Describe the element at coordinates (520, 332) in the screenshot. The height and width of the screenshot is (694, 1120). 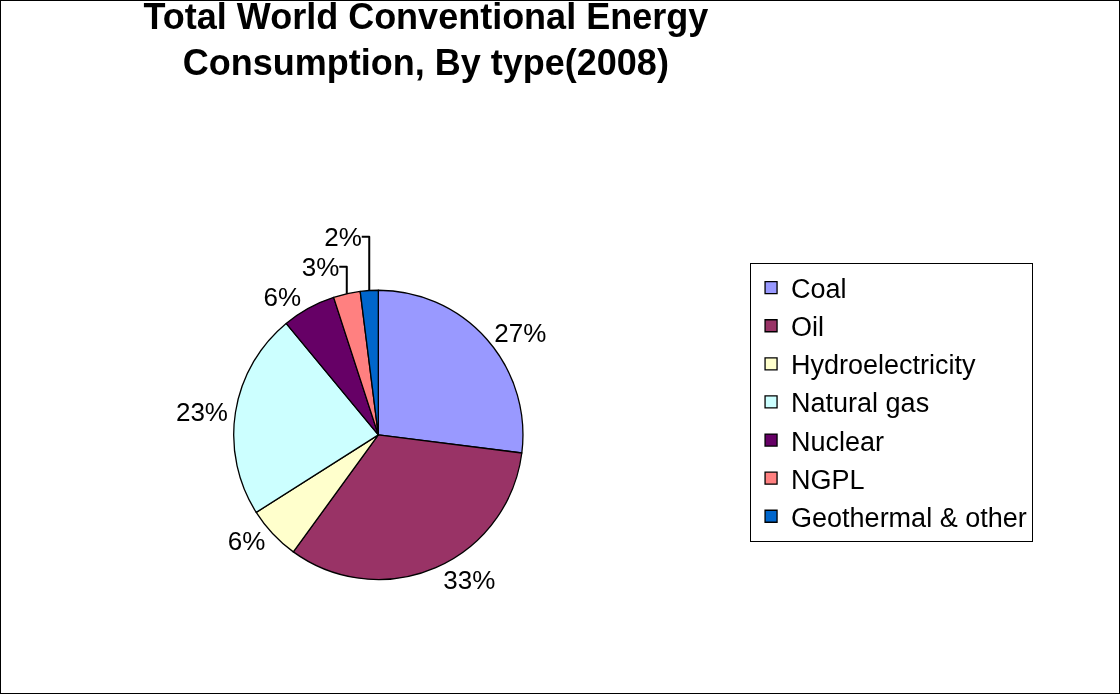
I see `data-label: 27%` at that location.